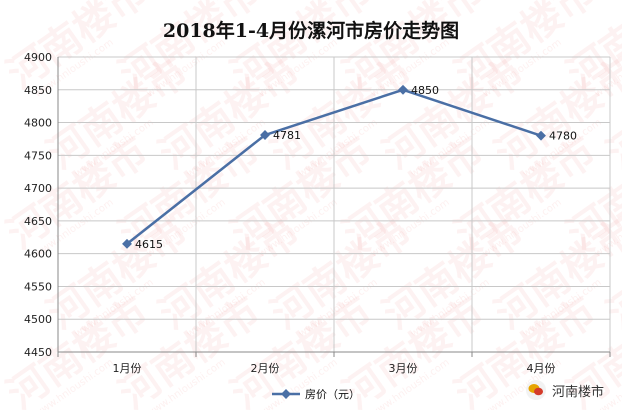 The width and height of the screenshot is (622, 410). I want to click on wechat-logo-icon, so click(535, 390).